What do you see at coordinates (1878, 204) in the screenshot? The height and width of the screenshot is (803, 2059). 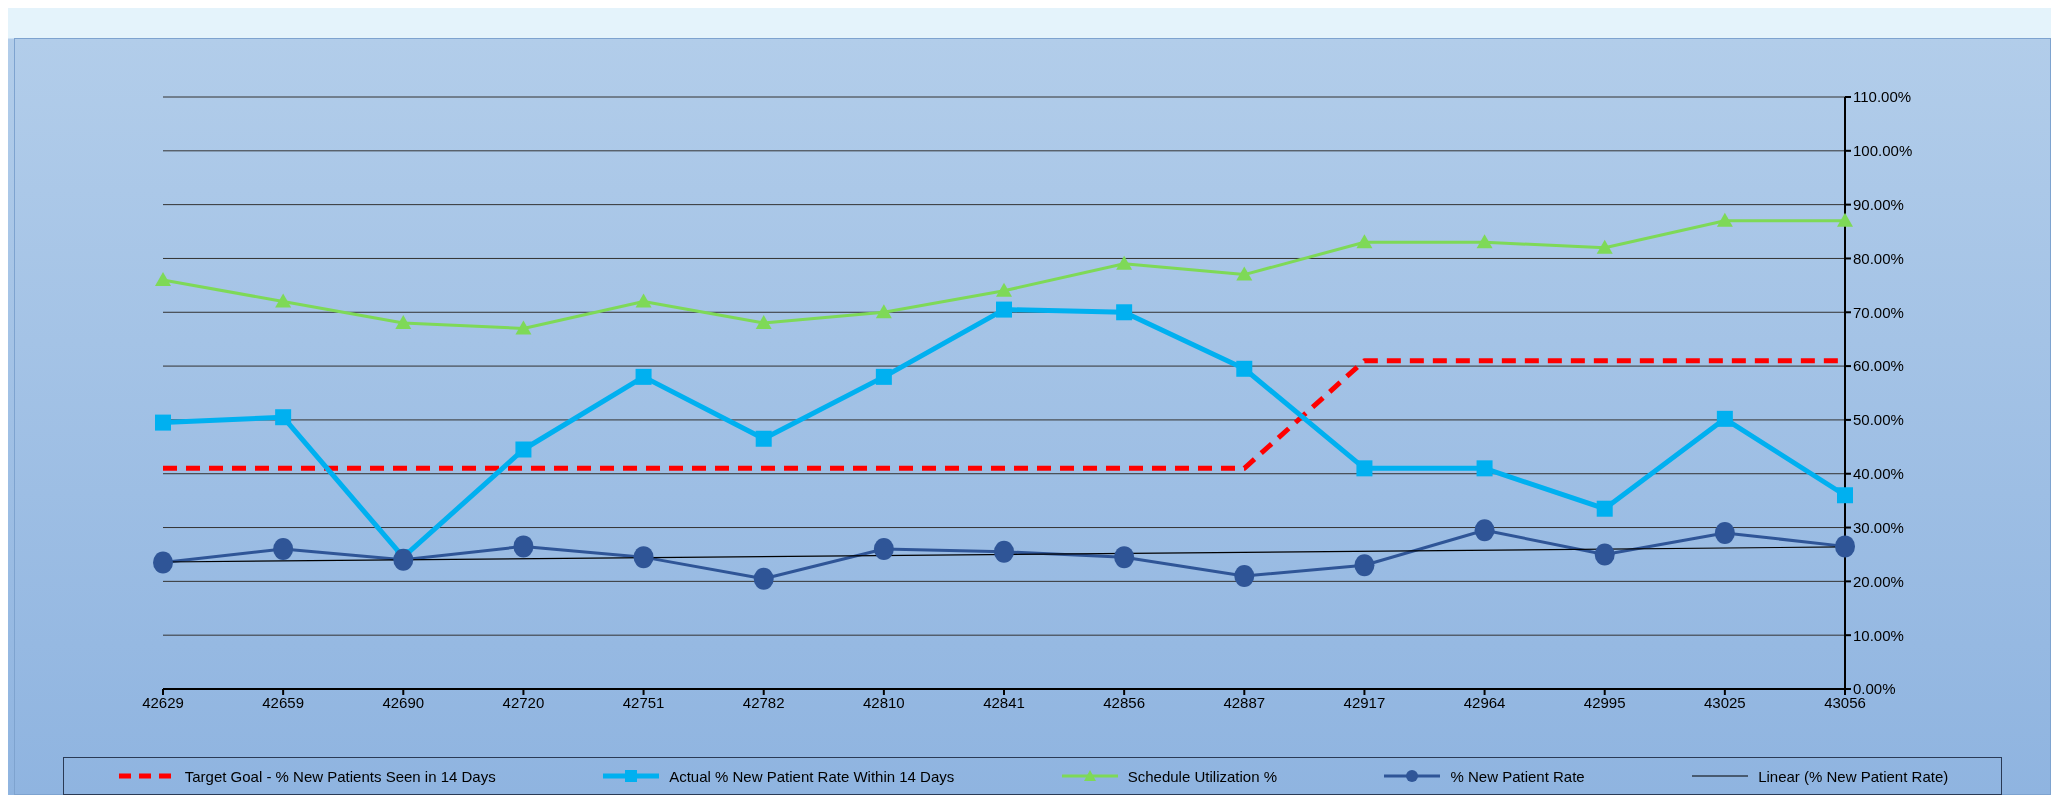 I see `y-tick-label: 90.00%` at bounding box center [1878, 204].